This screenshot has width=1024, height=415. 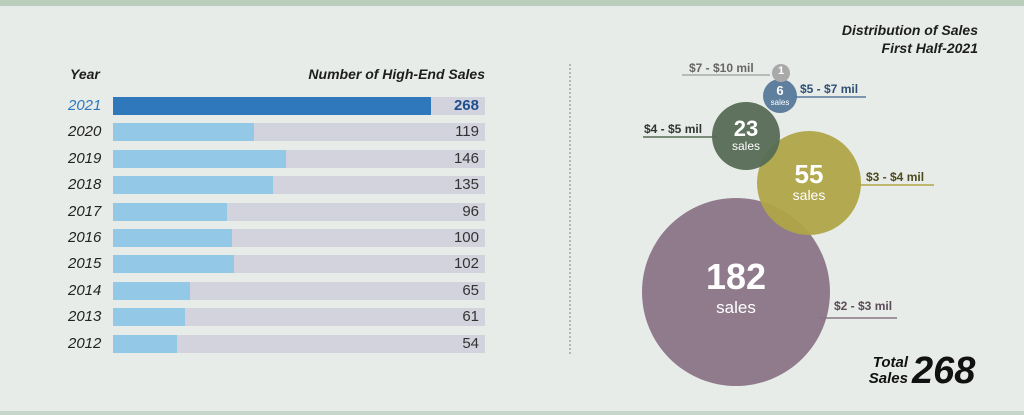 I want to click on section-divider, so click(x=570, y=209).